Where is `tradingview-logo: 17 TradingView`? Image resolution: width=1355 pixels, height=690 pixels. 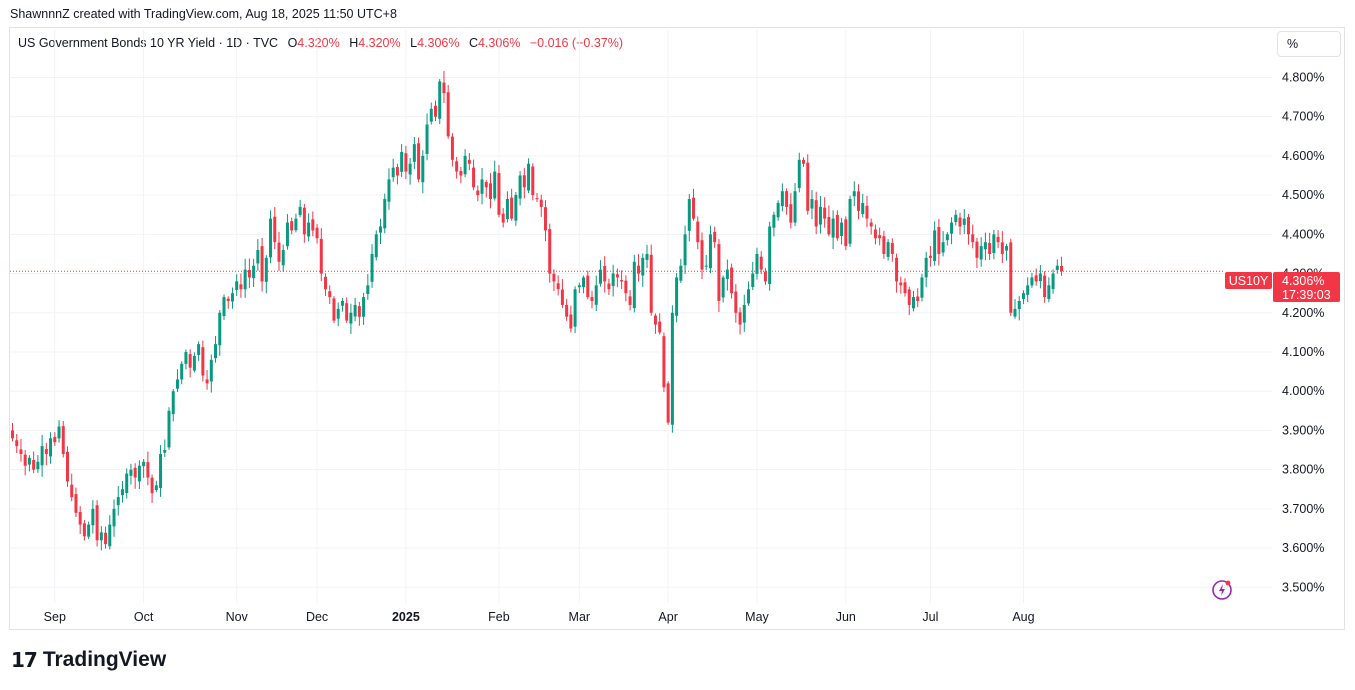 tradingview-logo: 17 TradingView is located at coordinates (88, 660).